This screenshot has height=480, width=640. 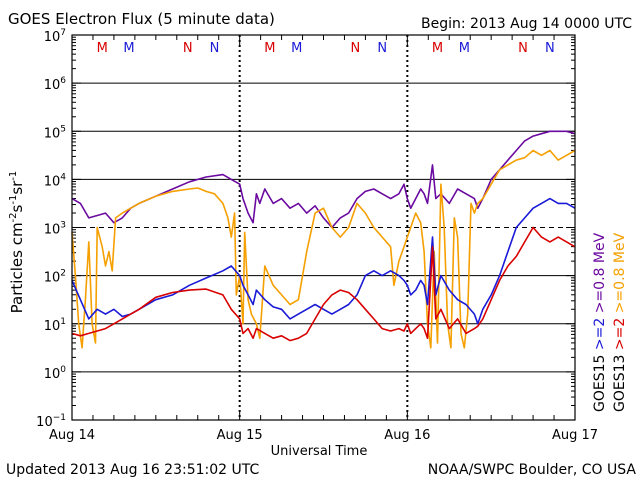 What do you see at coordinates (532, 470) in the screenshot?
I see `credit-label: NOAA/SWPC Boulder, CO USA` at bounding box center [532, 470].